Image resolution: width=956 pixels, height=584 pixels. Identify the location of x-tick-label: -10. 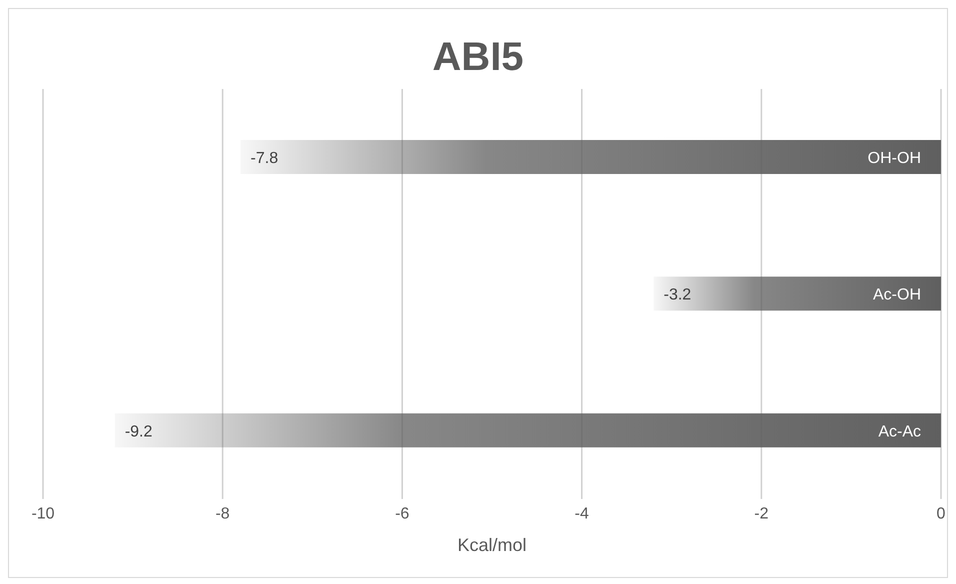
(43, 513).